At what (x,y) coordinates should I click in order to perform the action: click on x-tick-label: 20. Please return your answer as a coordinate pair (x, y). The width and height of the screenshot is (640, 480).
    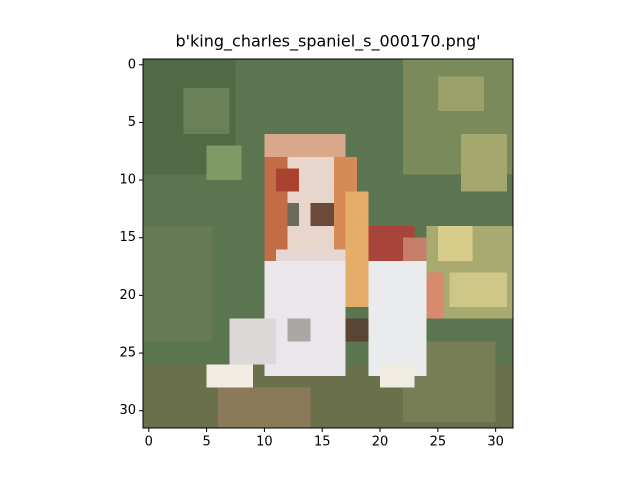
    Looking at the image, I should click on (380, 442).